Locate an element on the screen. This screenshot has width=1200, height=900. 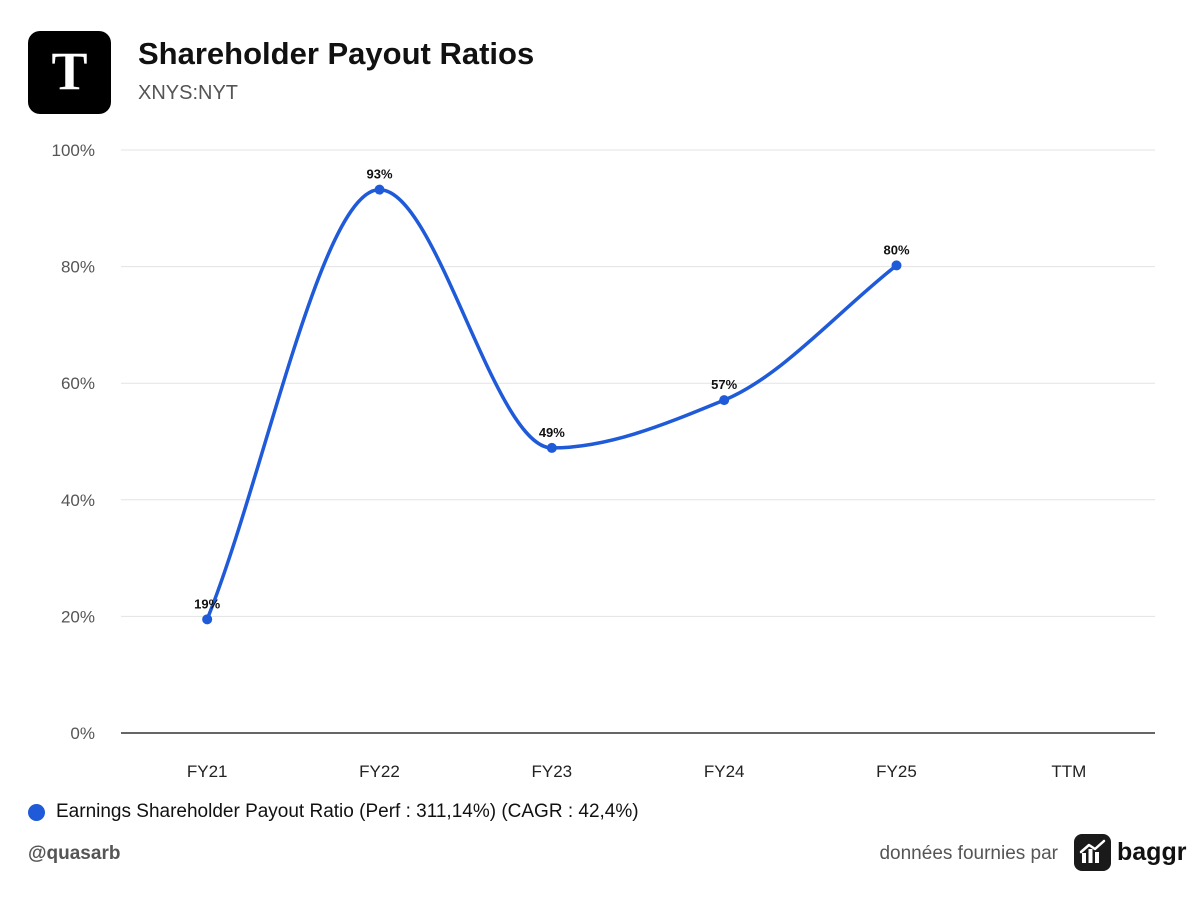
data-source-label: données fournies par is located at coordinates (968, 853).